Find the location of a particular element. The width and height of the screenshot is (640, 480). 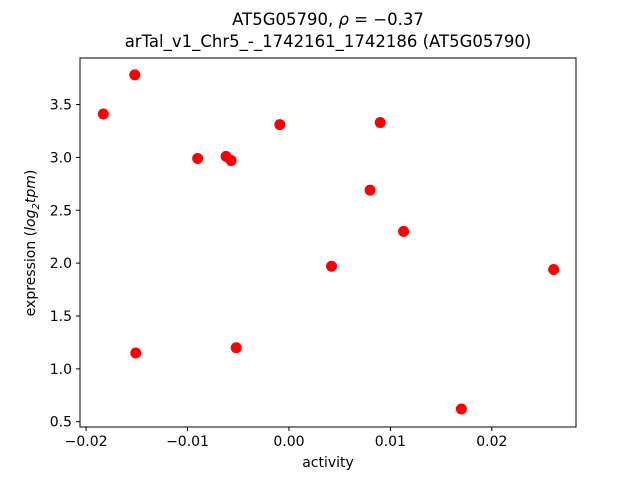

y-axis-label: expression (log2tpm) is located at coordinates (32, 243).